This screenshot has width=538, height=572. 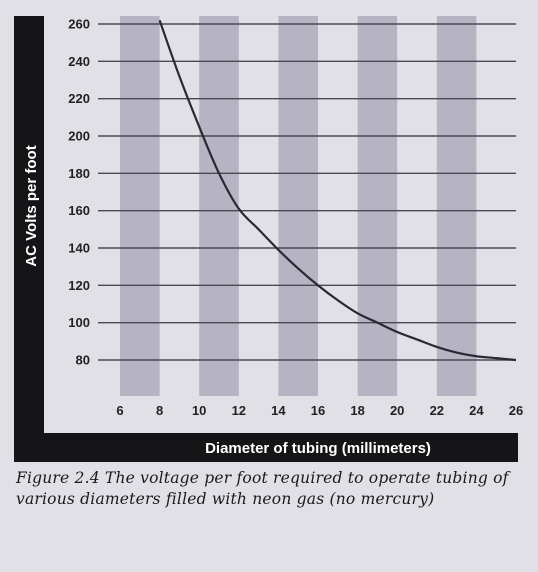 What do you see at coordinates (516, 410) in the screenshot?
I see `x-tick-label: 26` at bounding box center [516, 410].